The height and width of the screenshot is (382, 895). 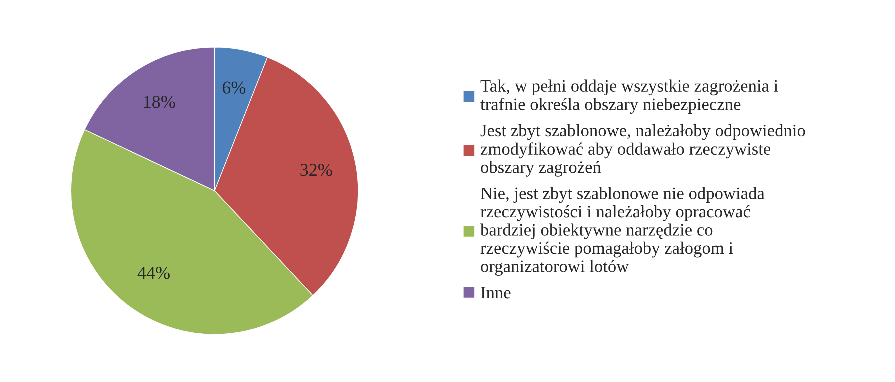 What do you see at coordinates (496, 293) in the screenshot?
I see `legend-label: Inne` at bounding box center [496, 293].